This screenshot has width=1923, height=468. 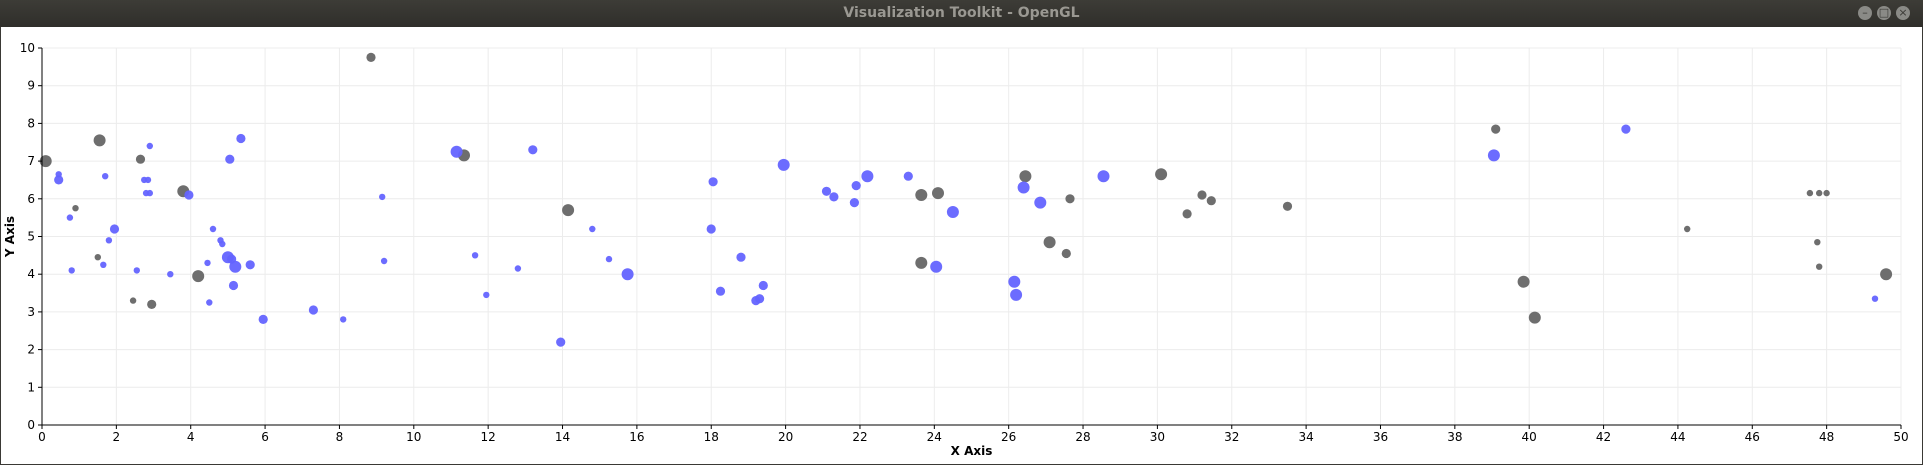 What do you see at coordinates (1903, 13) in the screenshot?
I see `close-button: ×` at bounding box center [1903, 13].